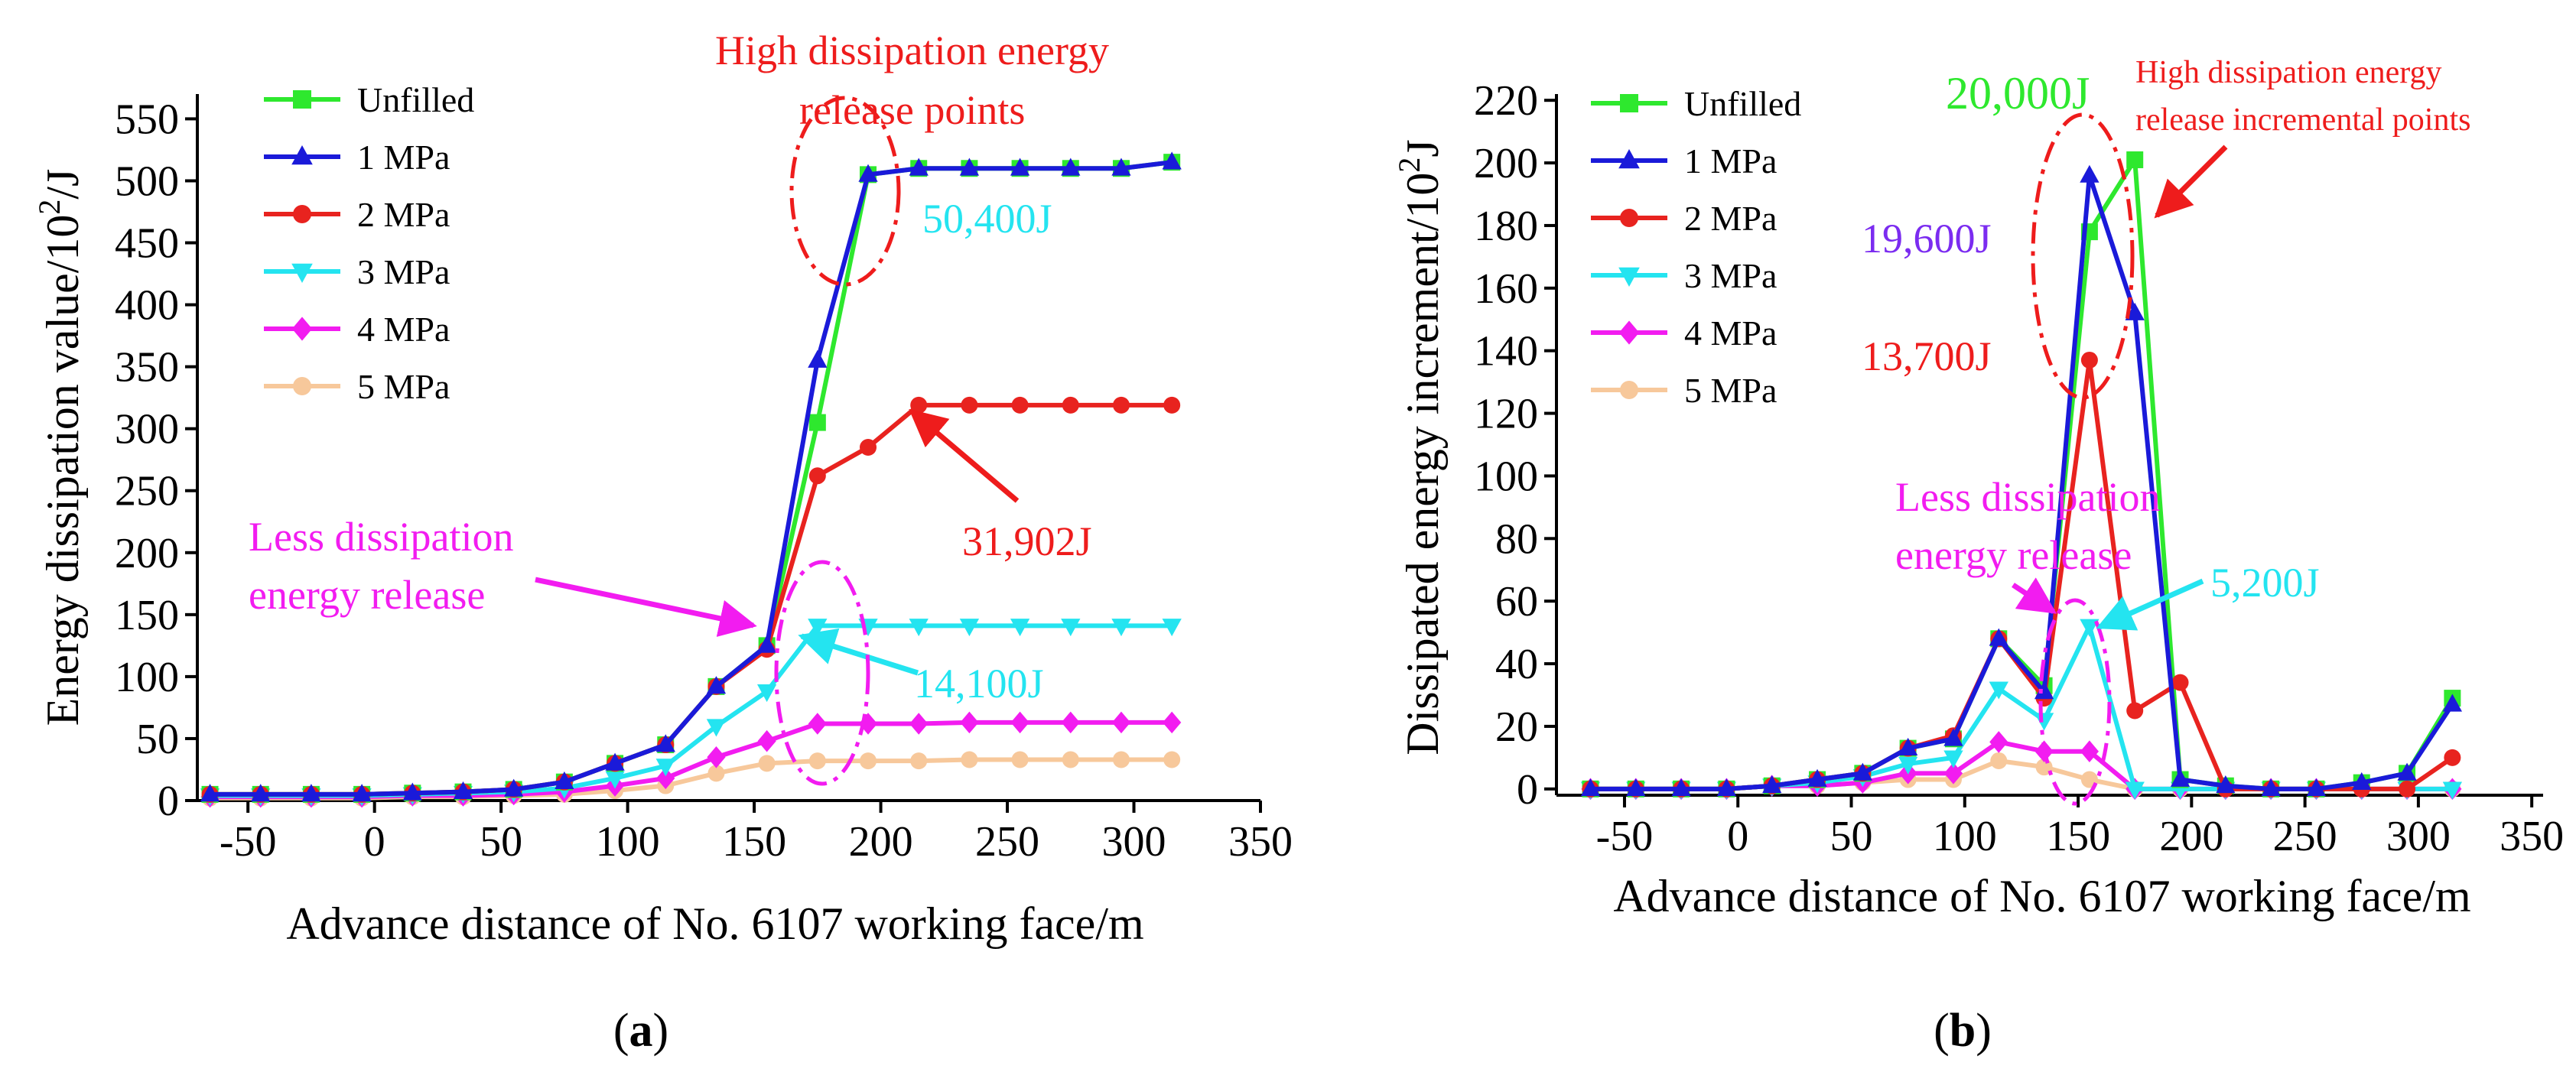  Describe the element at coordinates (2150, 604) in the screenshot. I see `panel-b-5200-arrow` at that location.